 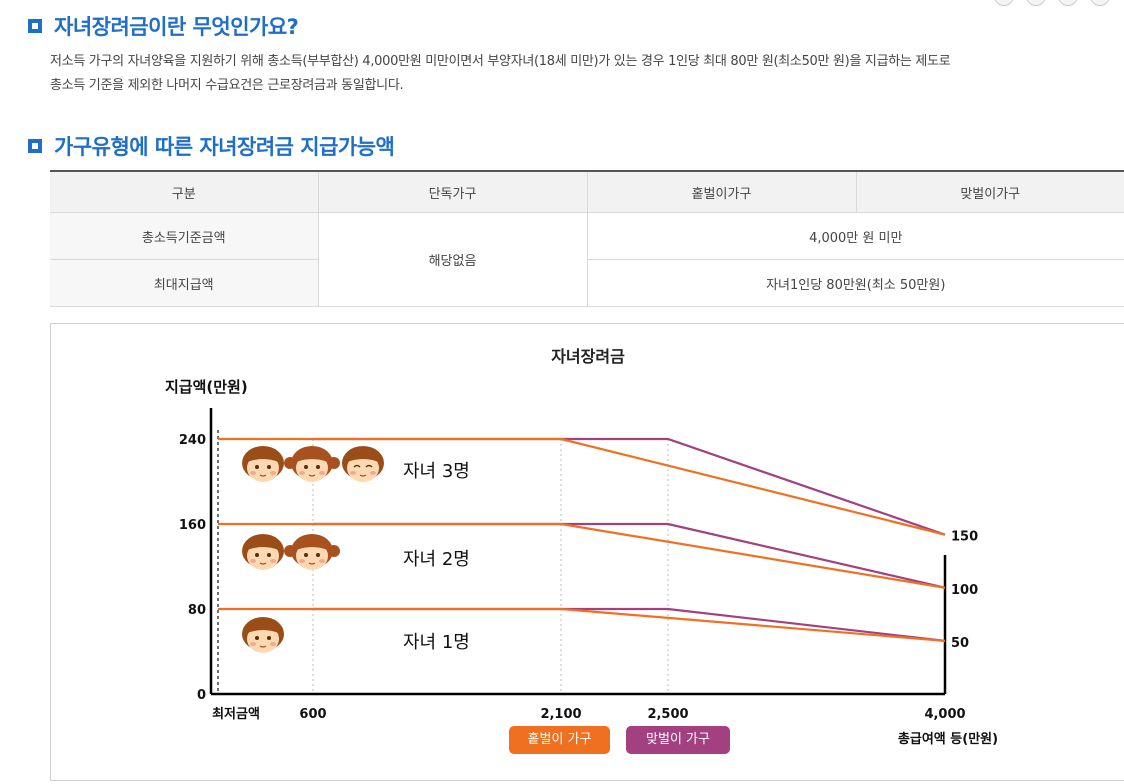 What do you see at coordinates (452, 191) in the screenshot?
I see `table-header: 단독가구` at bounding box center [452, 191].